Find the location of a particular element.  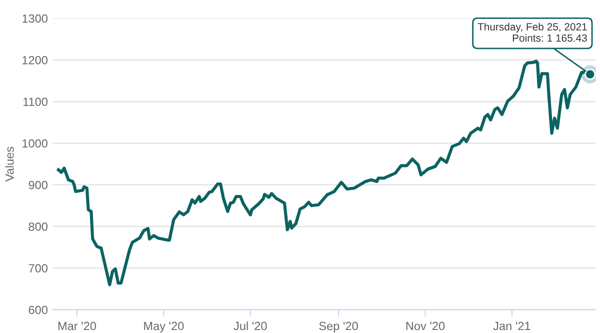

y-tick-label: 1000 is located at coordinates (35, 143).